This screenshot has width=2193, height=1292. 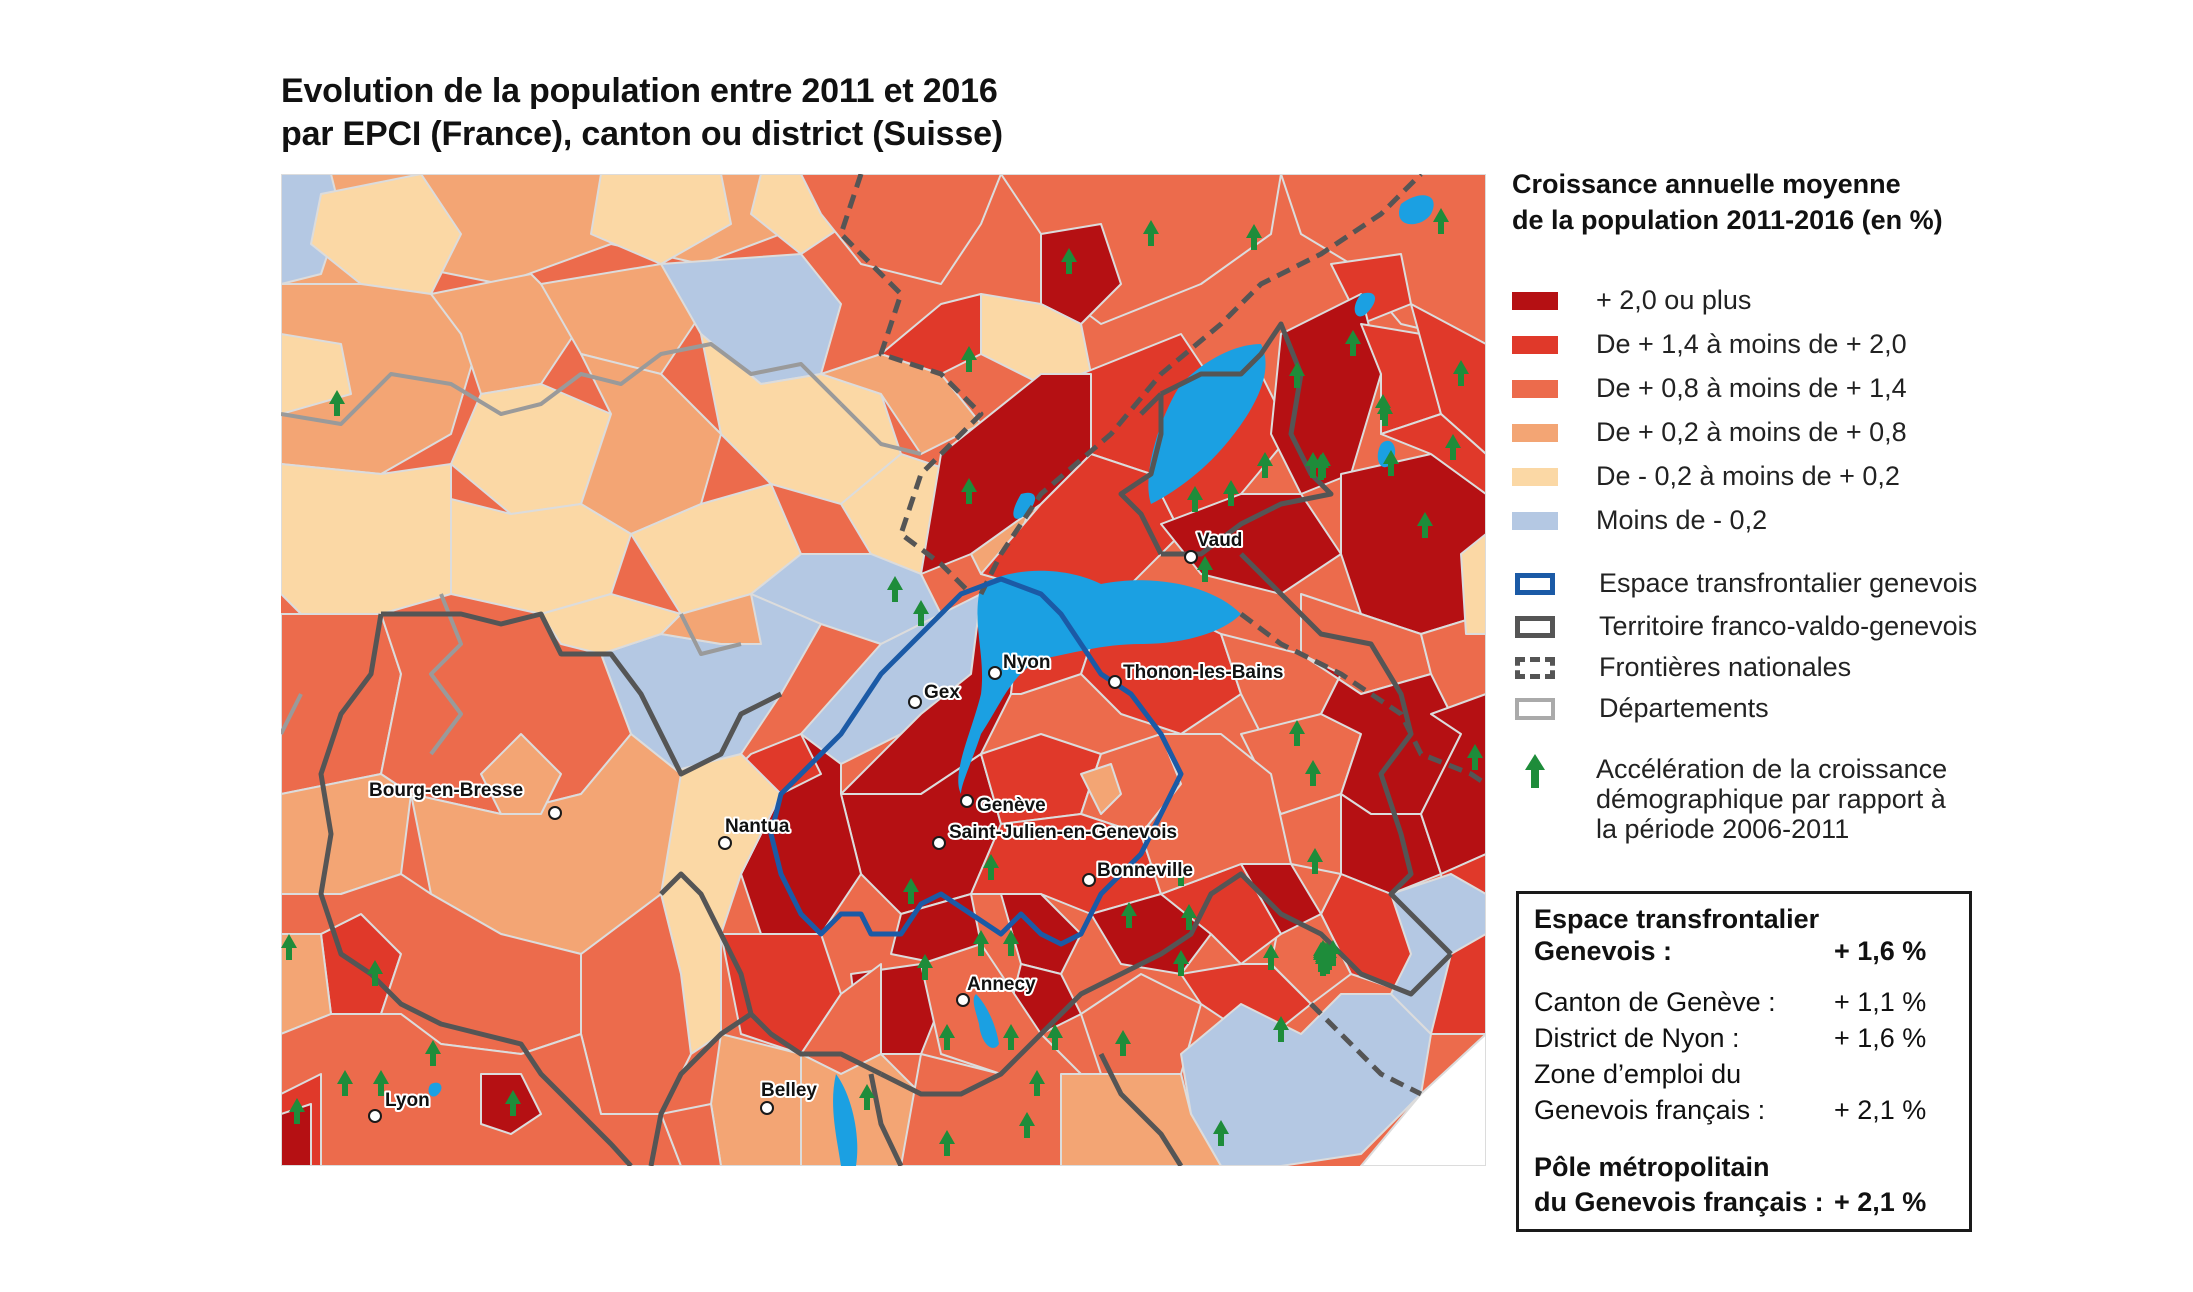 I want to click on legend-boundary-label: Territoire franco-valdo-genevois, so click(x=1788, y=626).